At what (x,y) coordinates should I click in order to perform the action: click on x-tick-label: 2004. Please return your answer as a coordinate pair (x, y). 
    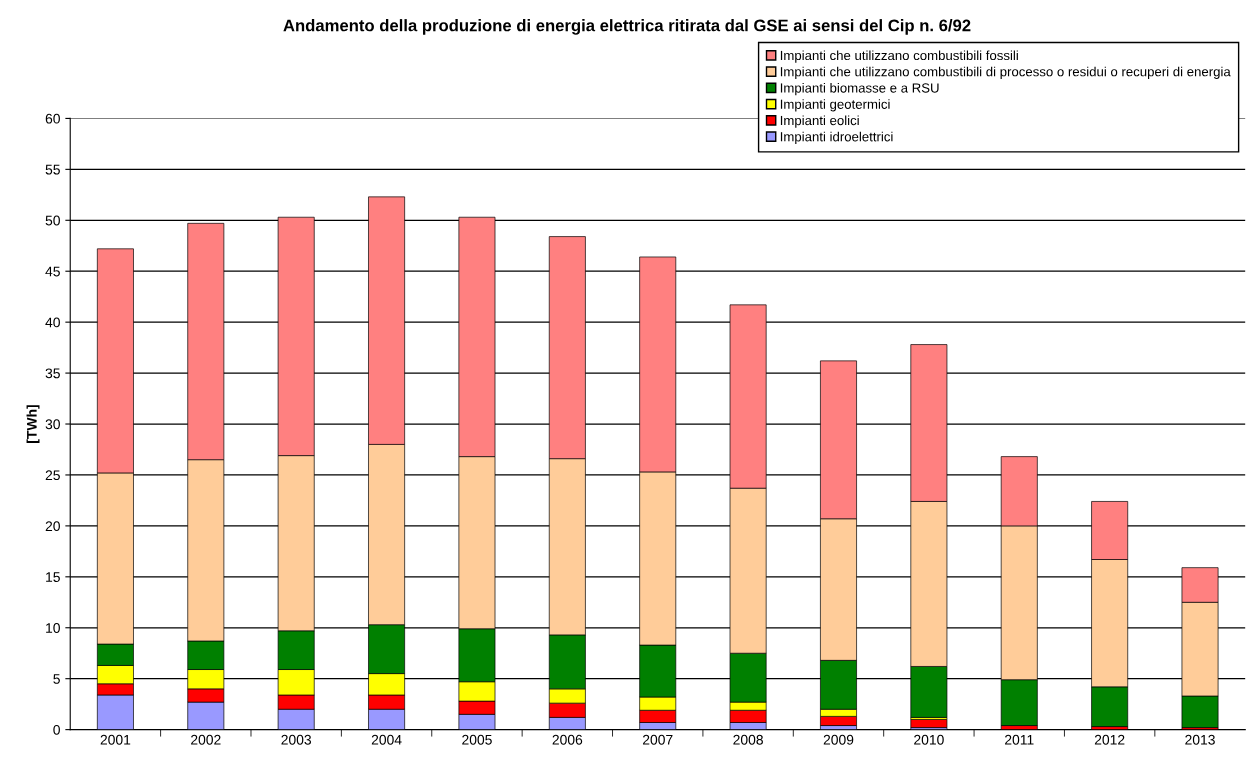
    Looking at the image, I should click on (386, 739).